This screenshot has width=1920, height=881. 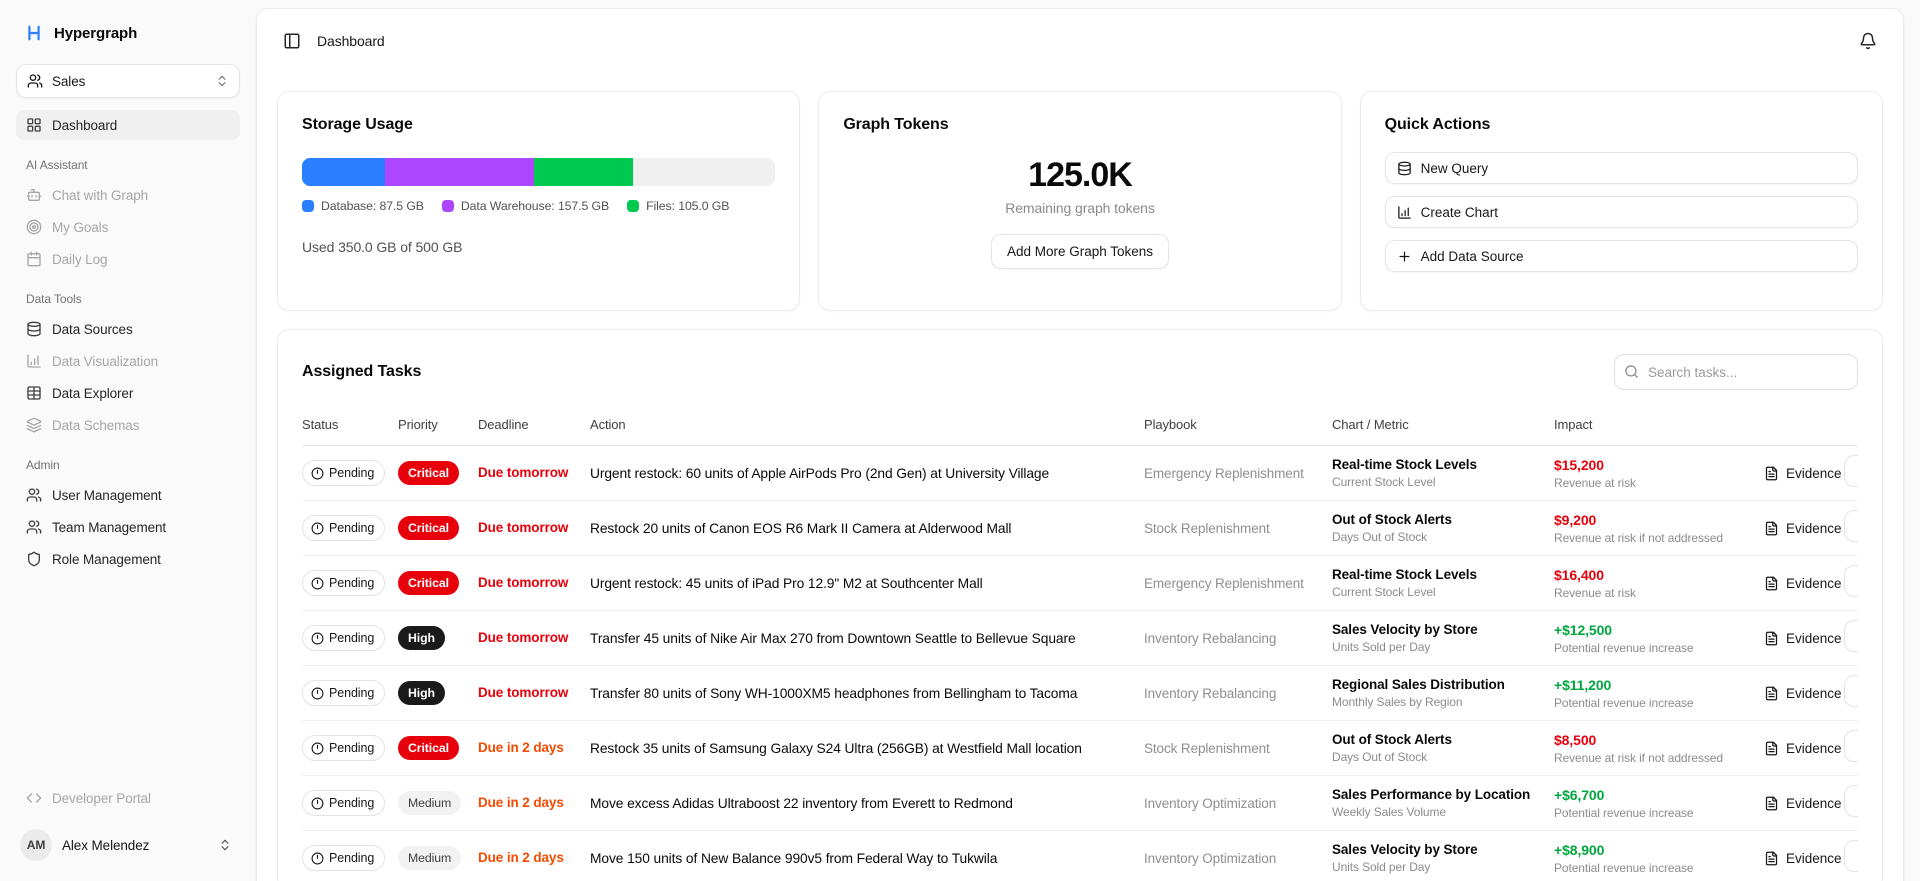 What do you see at coordinates (583, 172) in the screenshot?
I see `storage-segment-files` at bounding box center [583, 172].